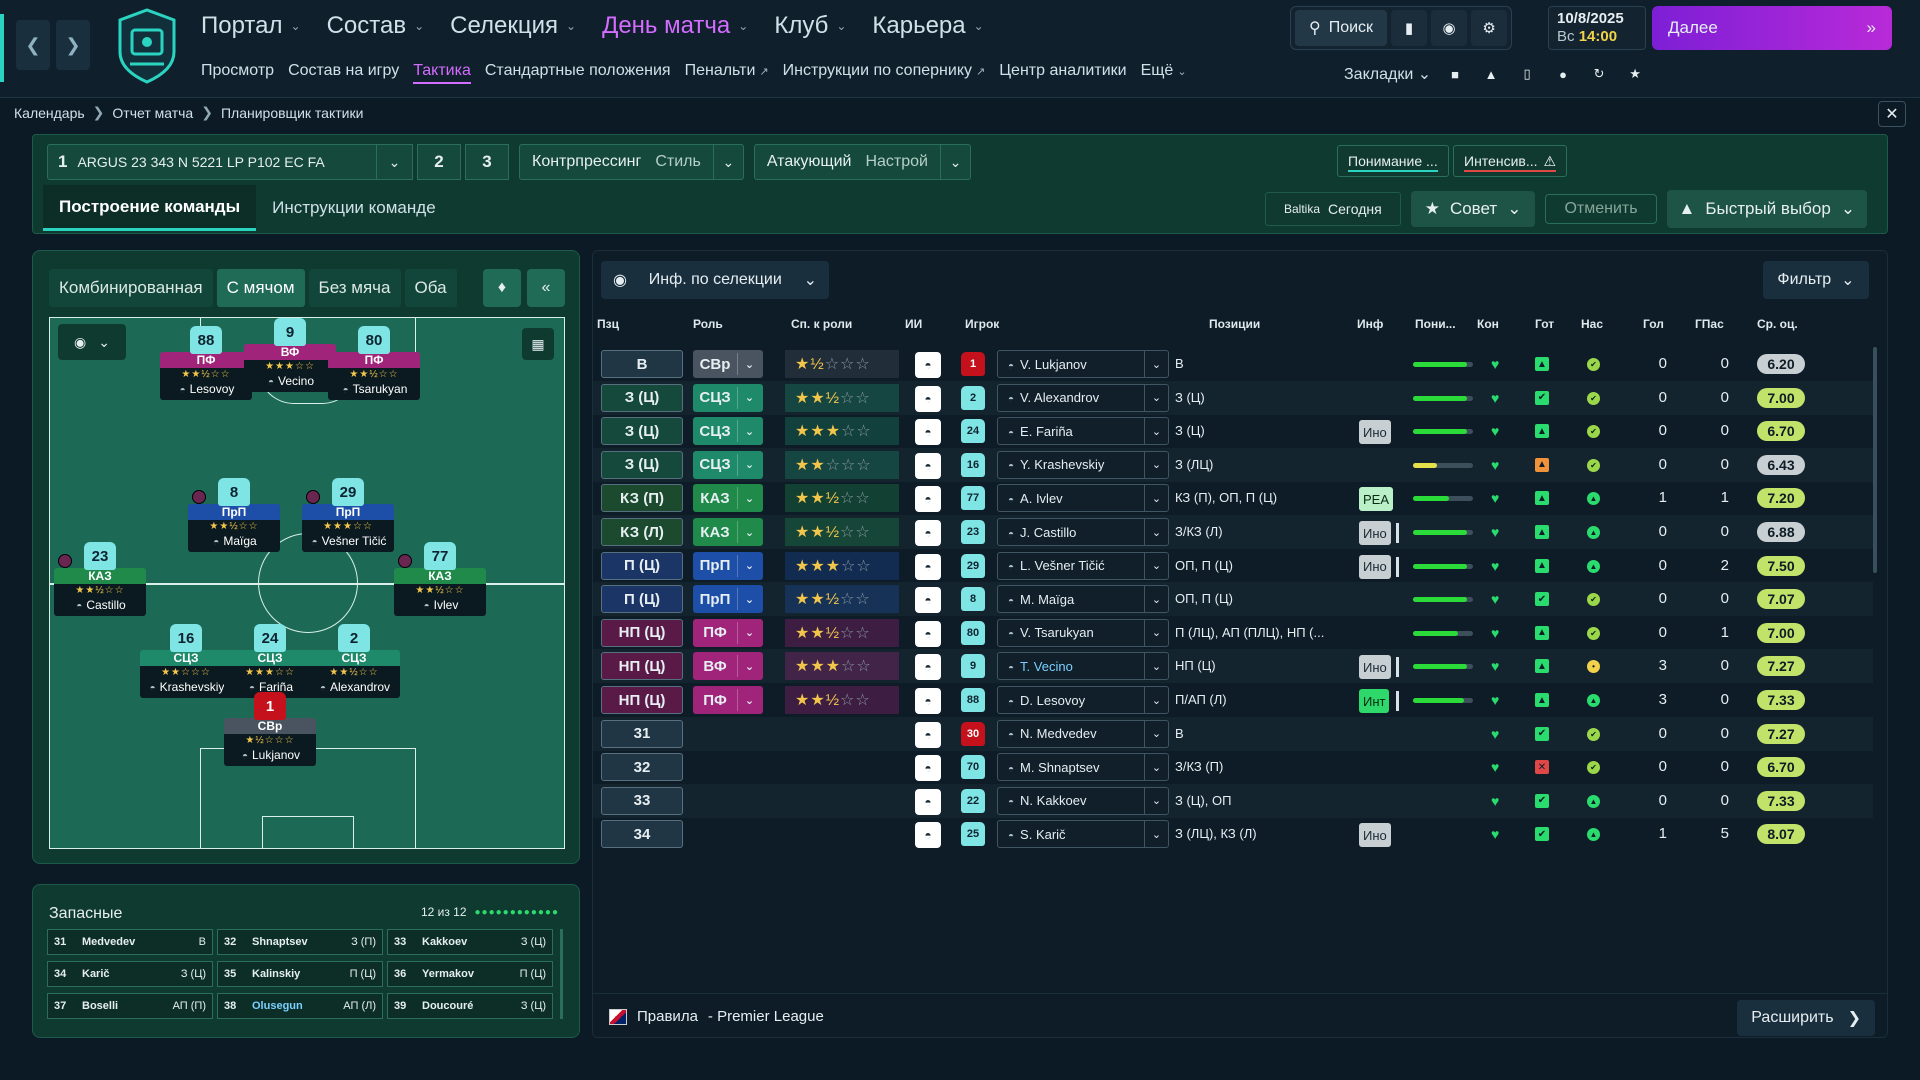 The width and height of the screenshot is (1920, 1080). Describe the element at coordinates (1083, 464) in the screenshot. I see `player-dropdown: Y. Krashevskiy⌄` at that location.